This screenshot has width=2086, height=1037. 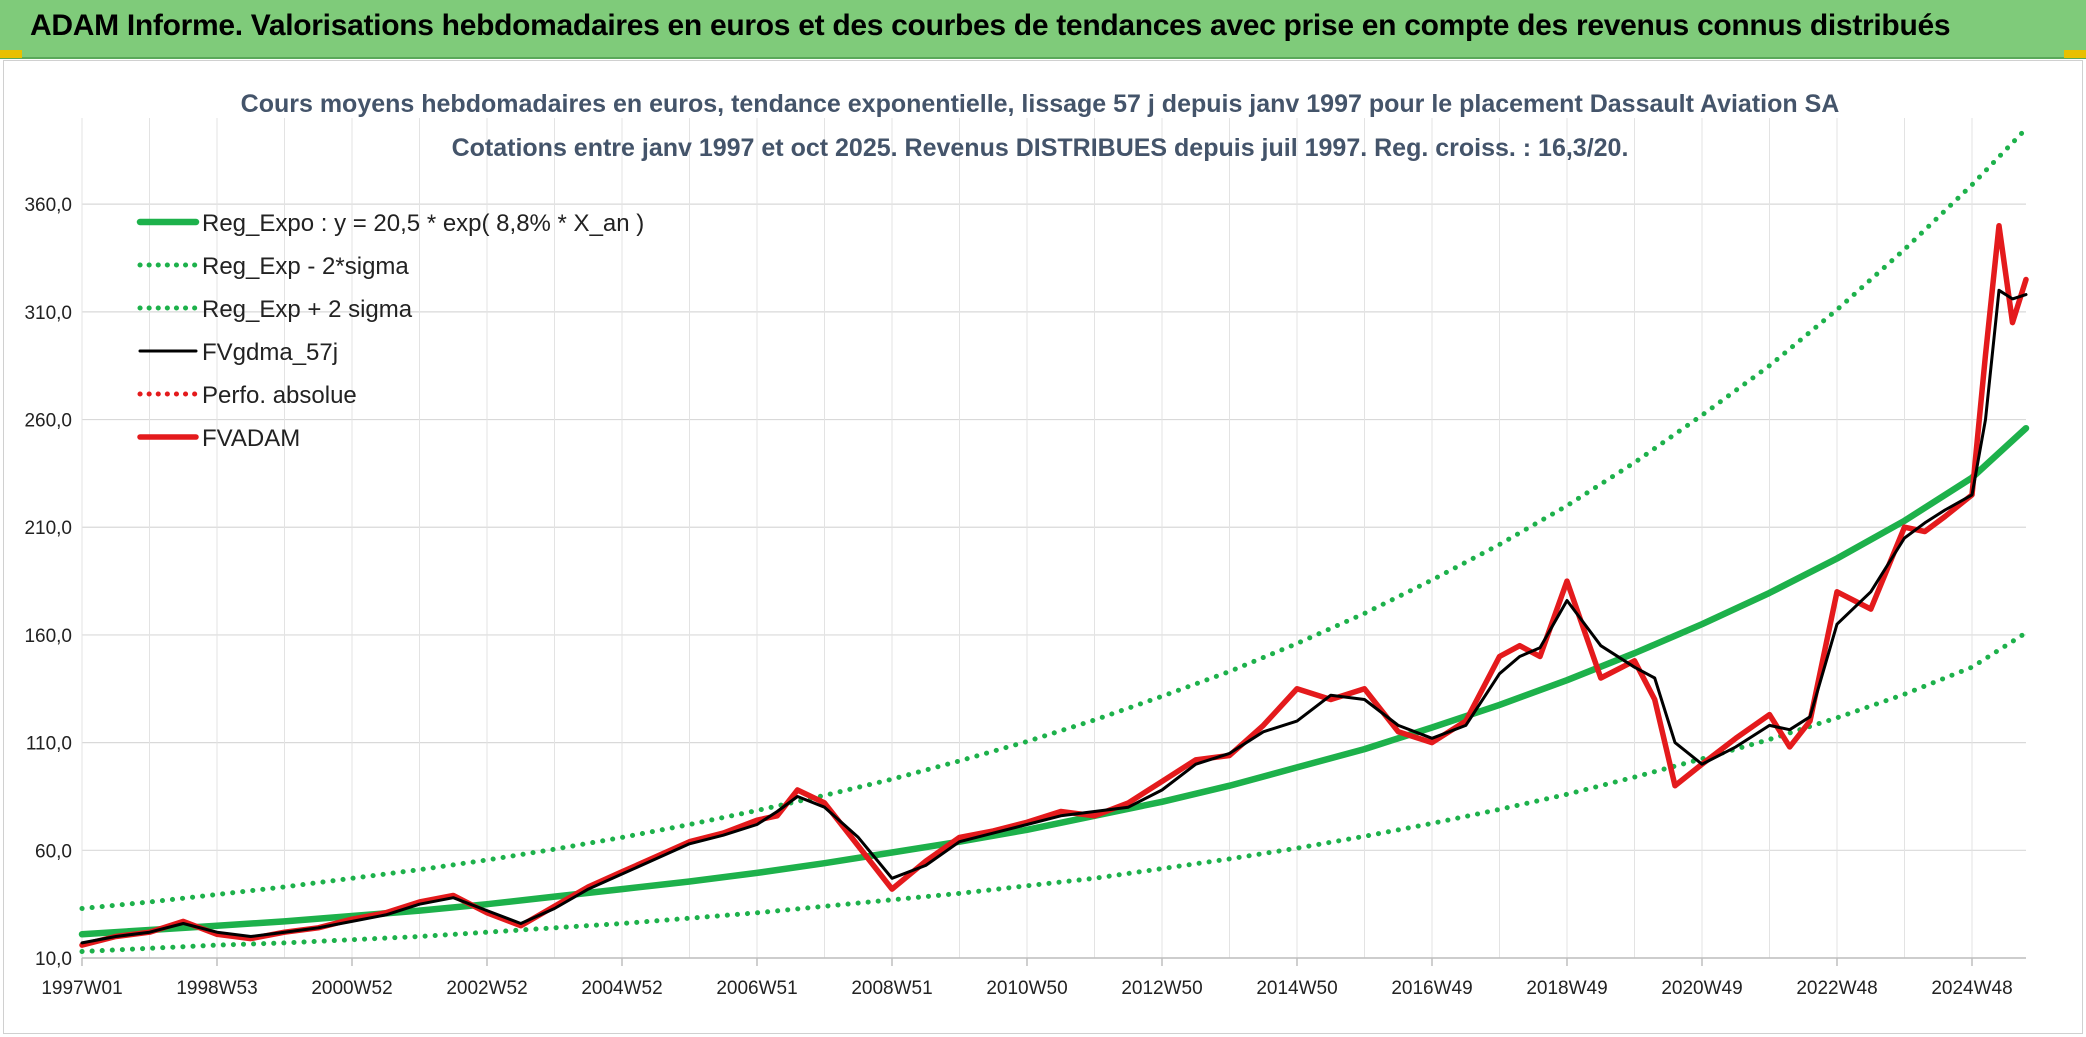 What do you see at coordinates (486, 988) in the screenshot?
I see `x-tick-label: 2002W52` at bounding box center [486, 988].